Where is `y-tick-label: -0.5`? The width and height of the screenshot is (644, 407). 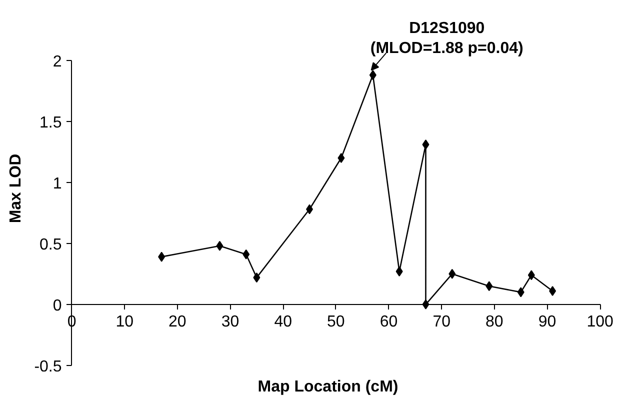
y-tick-label: -0.5 is located at coordinates (48, 367).